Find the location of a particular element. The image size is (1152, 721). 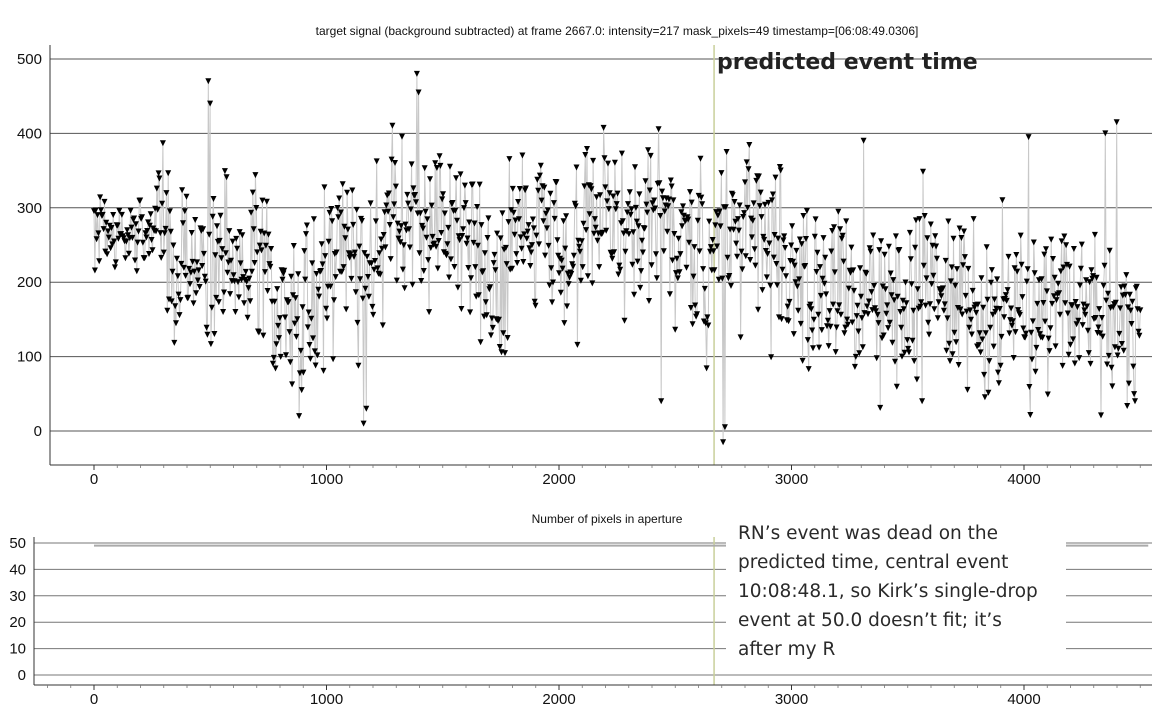

bottom-x-tick-label: 1000 is located at coordinates (326, 699).